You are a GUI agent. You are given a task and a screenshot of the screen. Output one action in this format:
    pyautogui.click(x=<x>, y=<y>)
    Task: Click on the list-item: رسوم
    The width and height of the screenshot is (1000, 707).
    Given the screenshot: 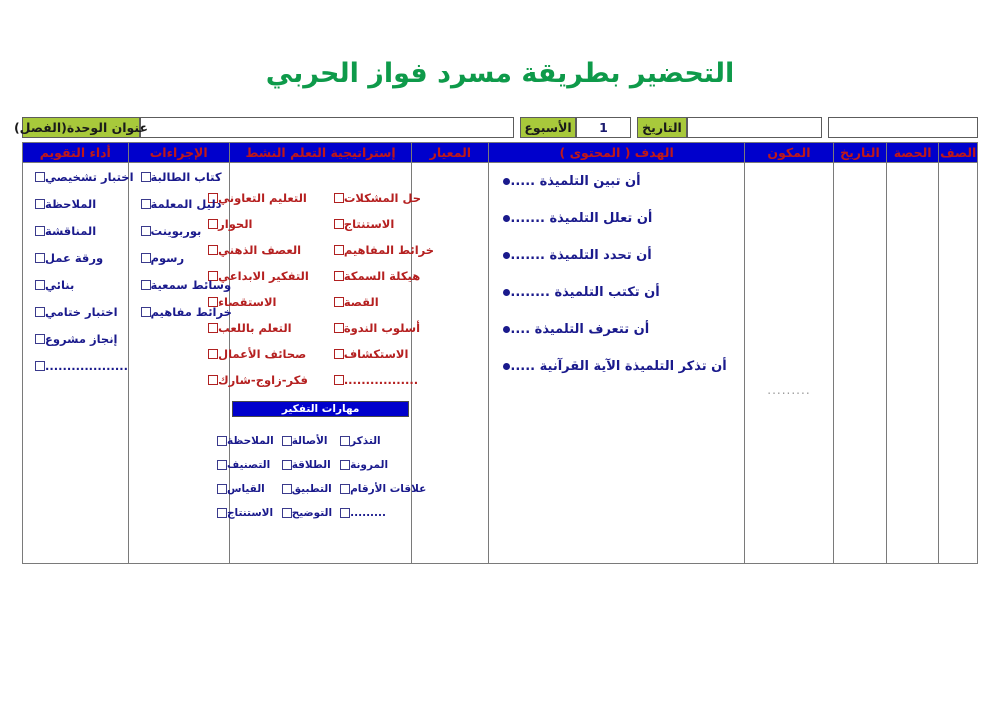 What is the action you would take?
    pyautogui.click(x=179, y=257)
    